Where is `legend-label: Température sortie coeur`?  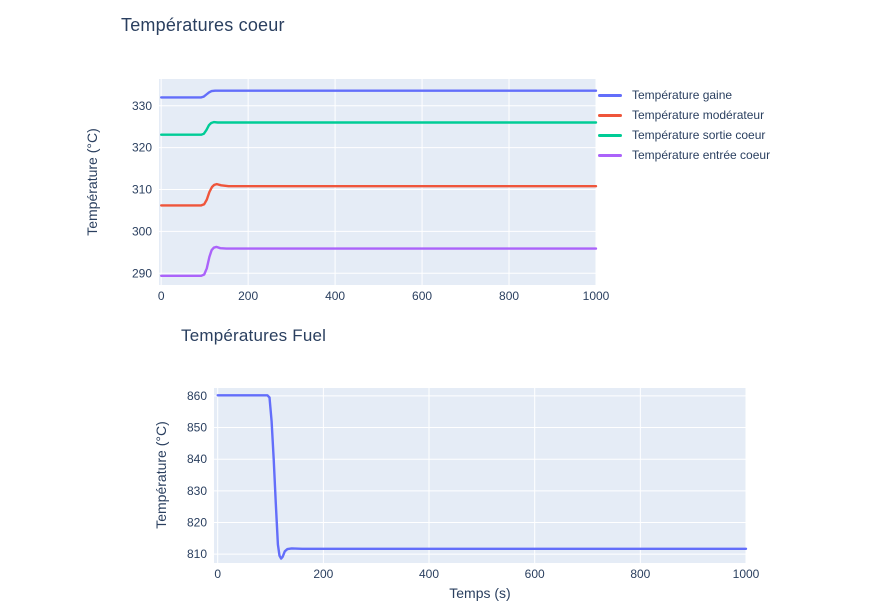 legend-label: Température sortie coeur is located at coordinates (699, 135).